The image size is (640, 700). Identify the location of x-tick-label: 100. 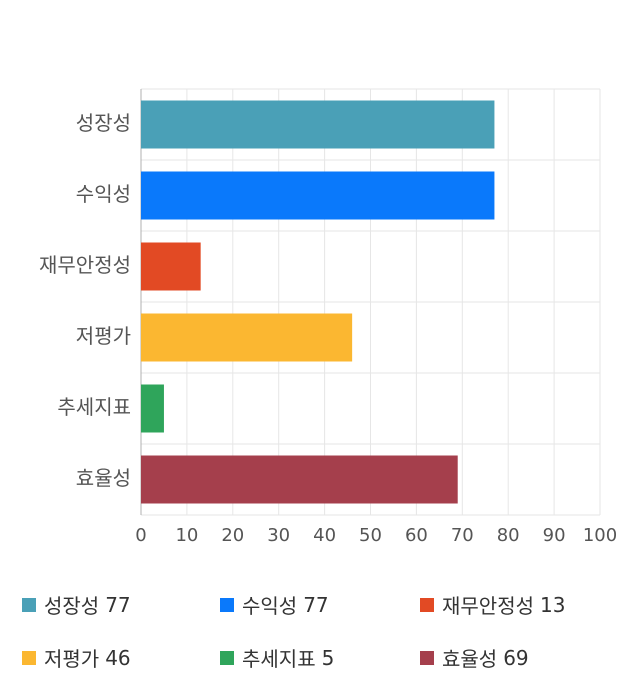
(600, 535).